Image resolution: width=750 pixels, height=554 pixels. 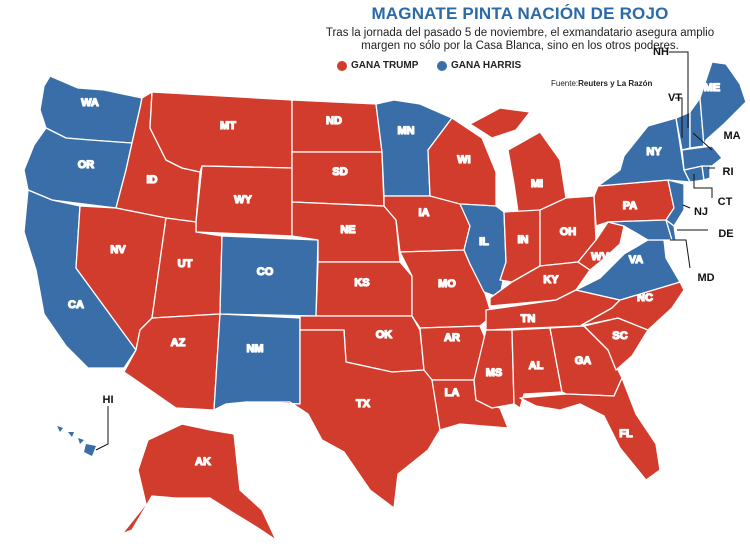 What do you see at coordinates (203, 462) in the screenshot?
I see `svg-text: AK` at bounding box center [203, 462].